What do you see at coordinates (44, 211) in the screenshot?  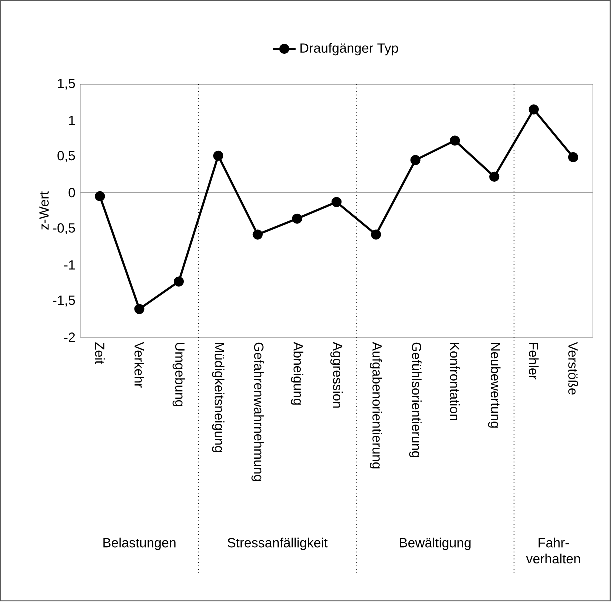 I see `y-axis-title: z-Wert` at bounding box center [44, 211].